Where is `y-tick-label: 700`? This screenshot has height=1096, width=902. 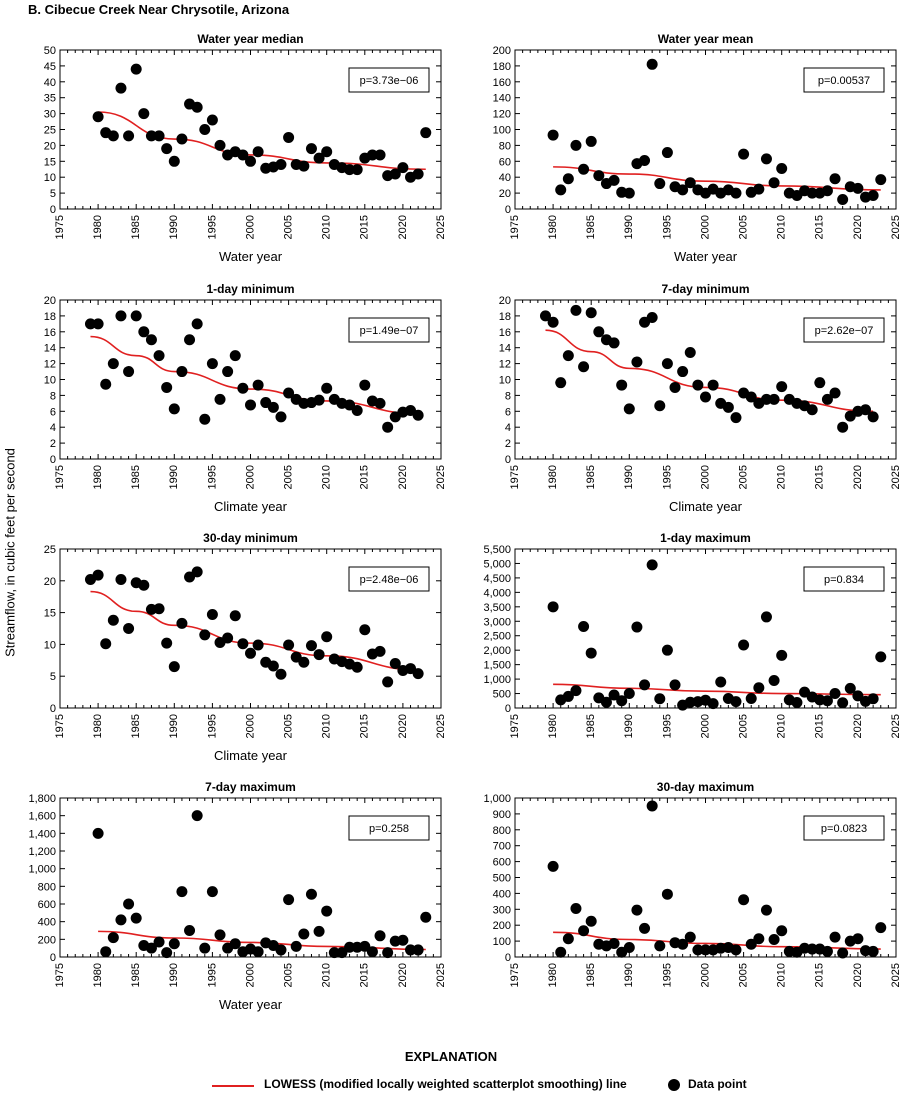 y-tick-label: 700 is located at coordinates (502, 847).